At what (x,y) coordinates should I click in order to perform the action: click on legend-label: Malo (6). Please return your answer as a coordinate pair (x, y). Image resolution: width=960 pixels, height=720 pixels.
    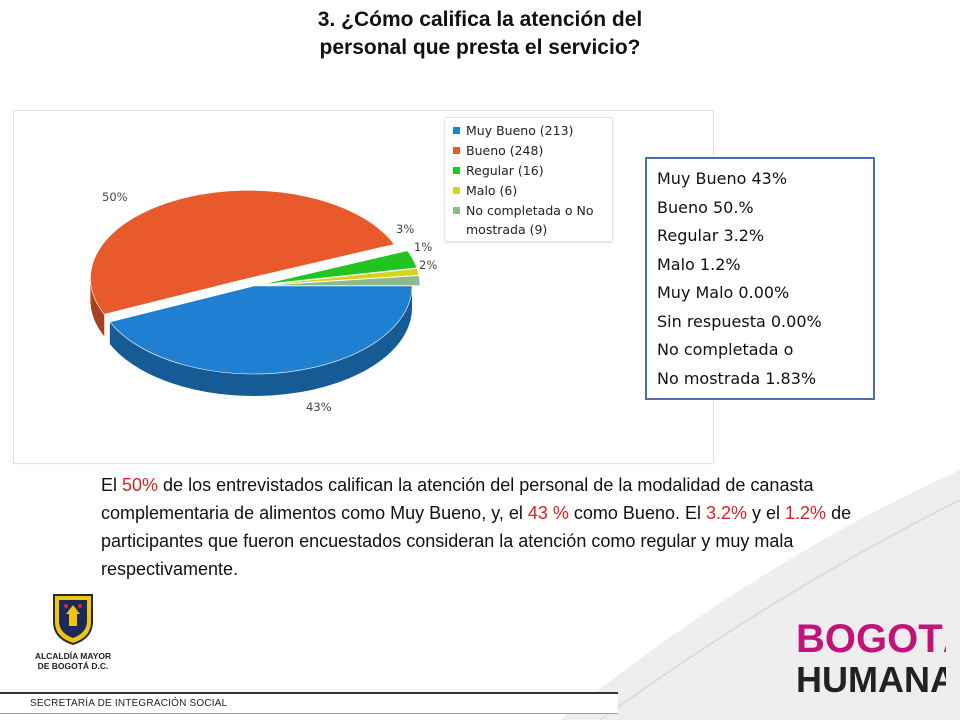
    Looking at the image, I should click on (492, 190).